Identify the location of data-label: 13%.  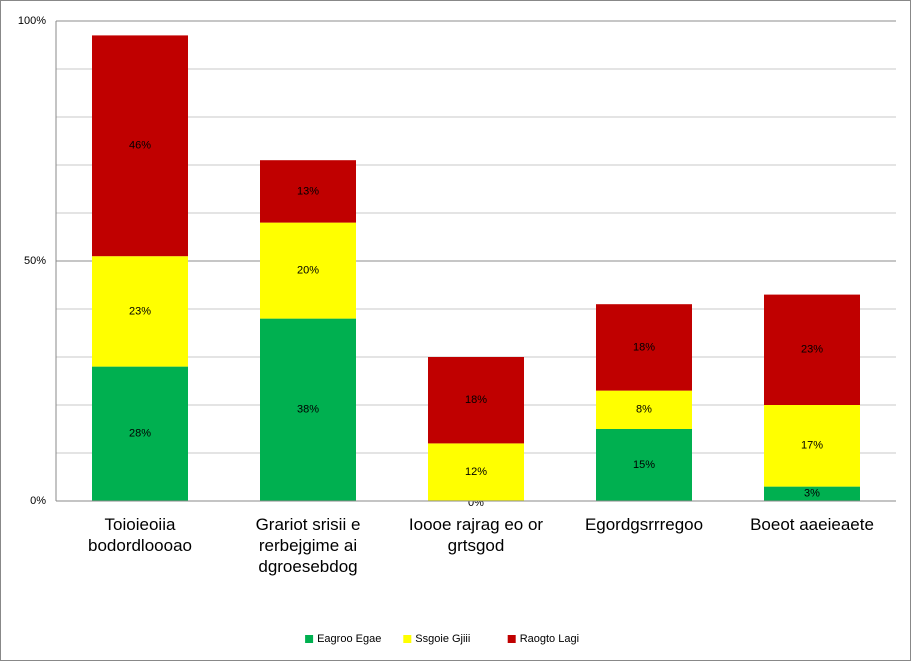
(308, 191).